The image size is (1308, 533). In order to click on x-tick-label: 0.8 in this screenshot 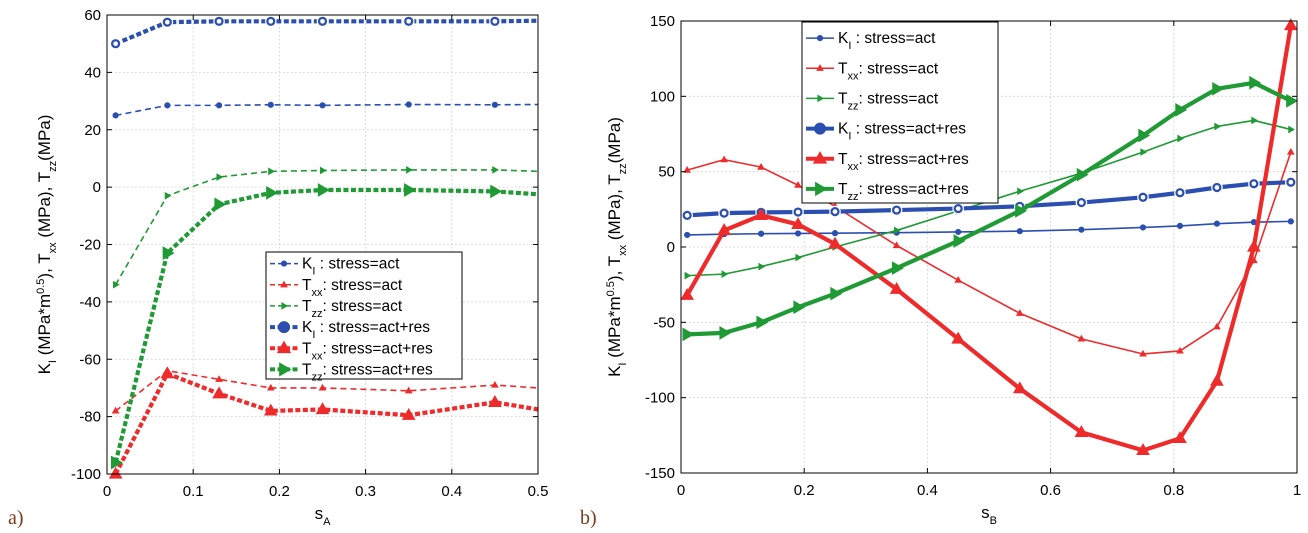, I will do `click(1173, 490)`.